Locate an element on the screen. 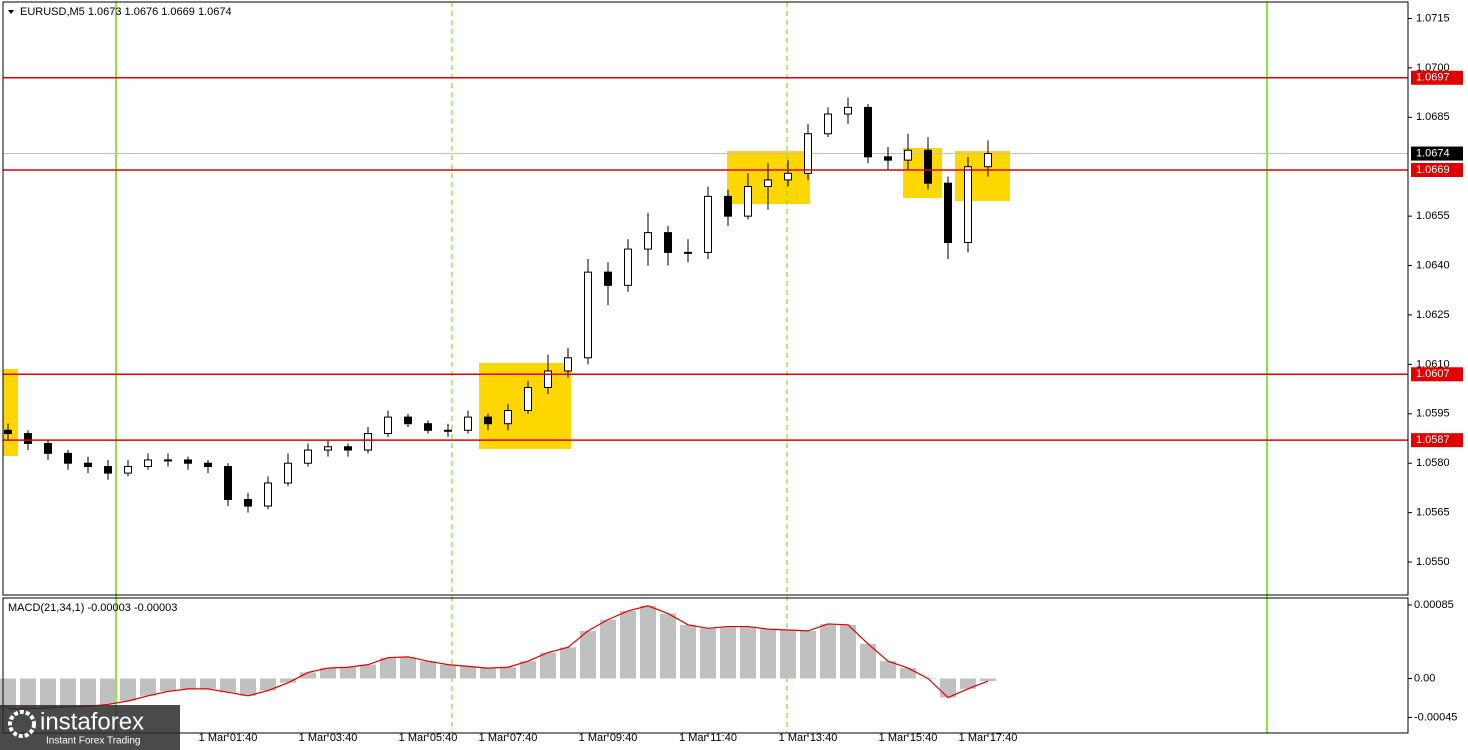  x-tick-label: 1 Mar 11:40 is located at coordinates (708, 738).